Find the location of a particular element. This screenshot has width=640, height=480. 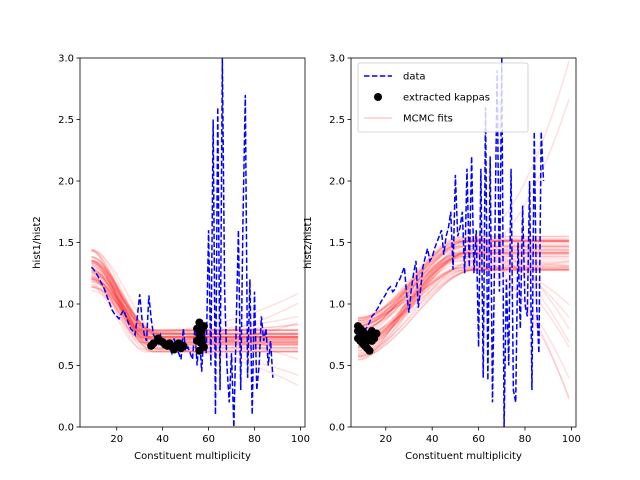

legend-box is located at coordinates (443, 97).